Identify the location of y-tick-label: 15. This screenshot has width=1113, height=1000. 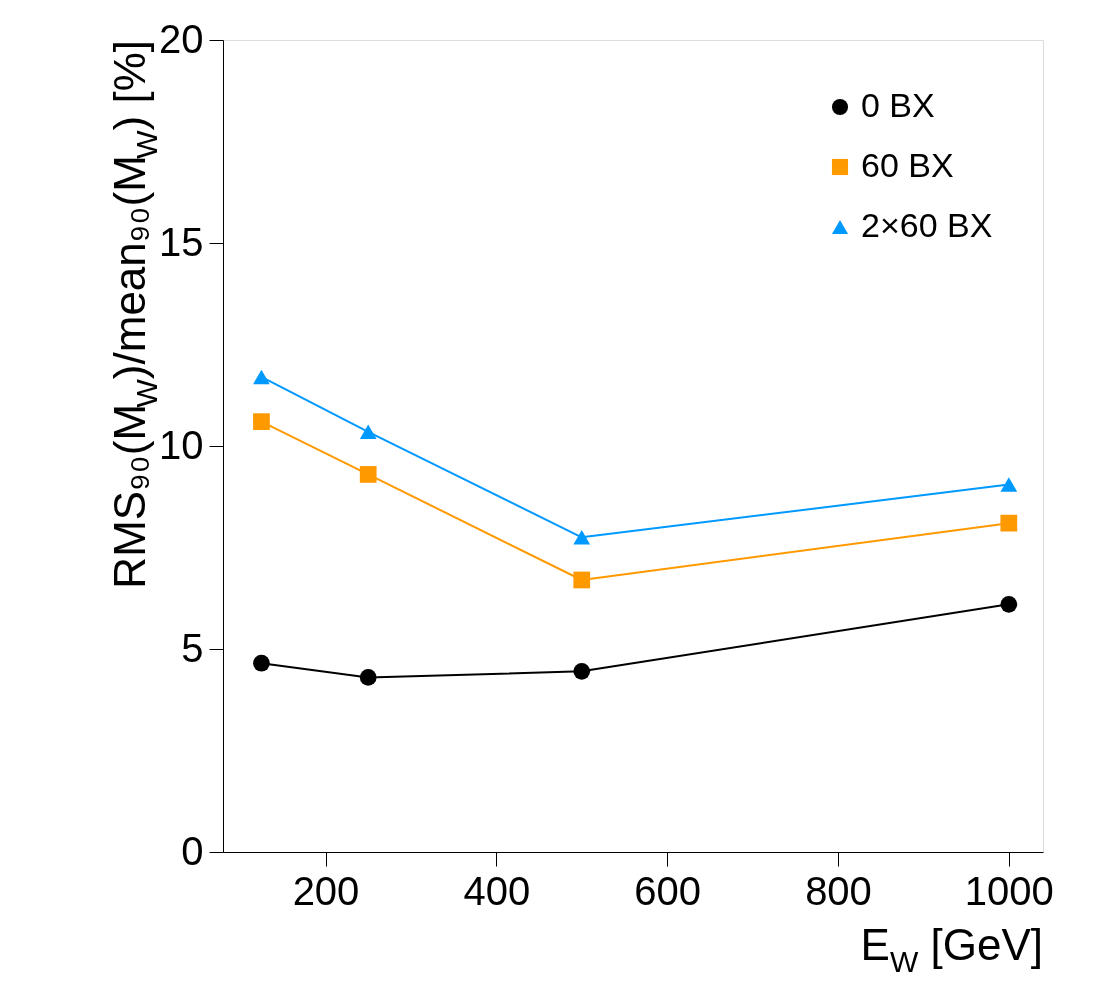
(181, 241).